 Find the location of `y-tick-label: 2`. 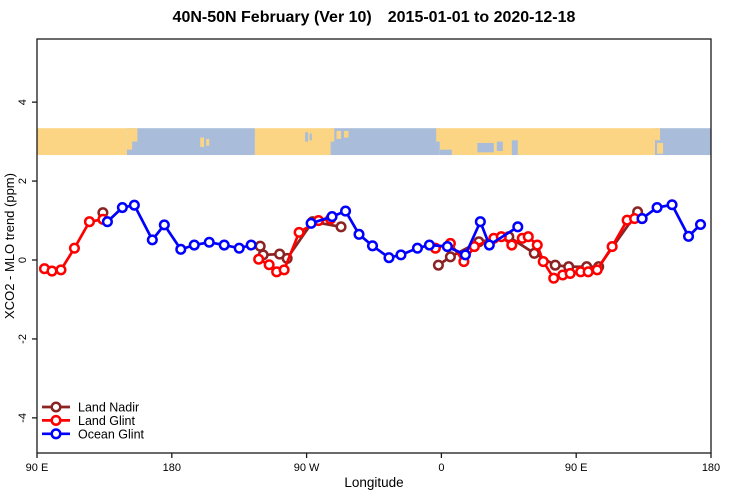

y-tick-label: 2 is located at coordinates (23, 181).